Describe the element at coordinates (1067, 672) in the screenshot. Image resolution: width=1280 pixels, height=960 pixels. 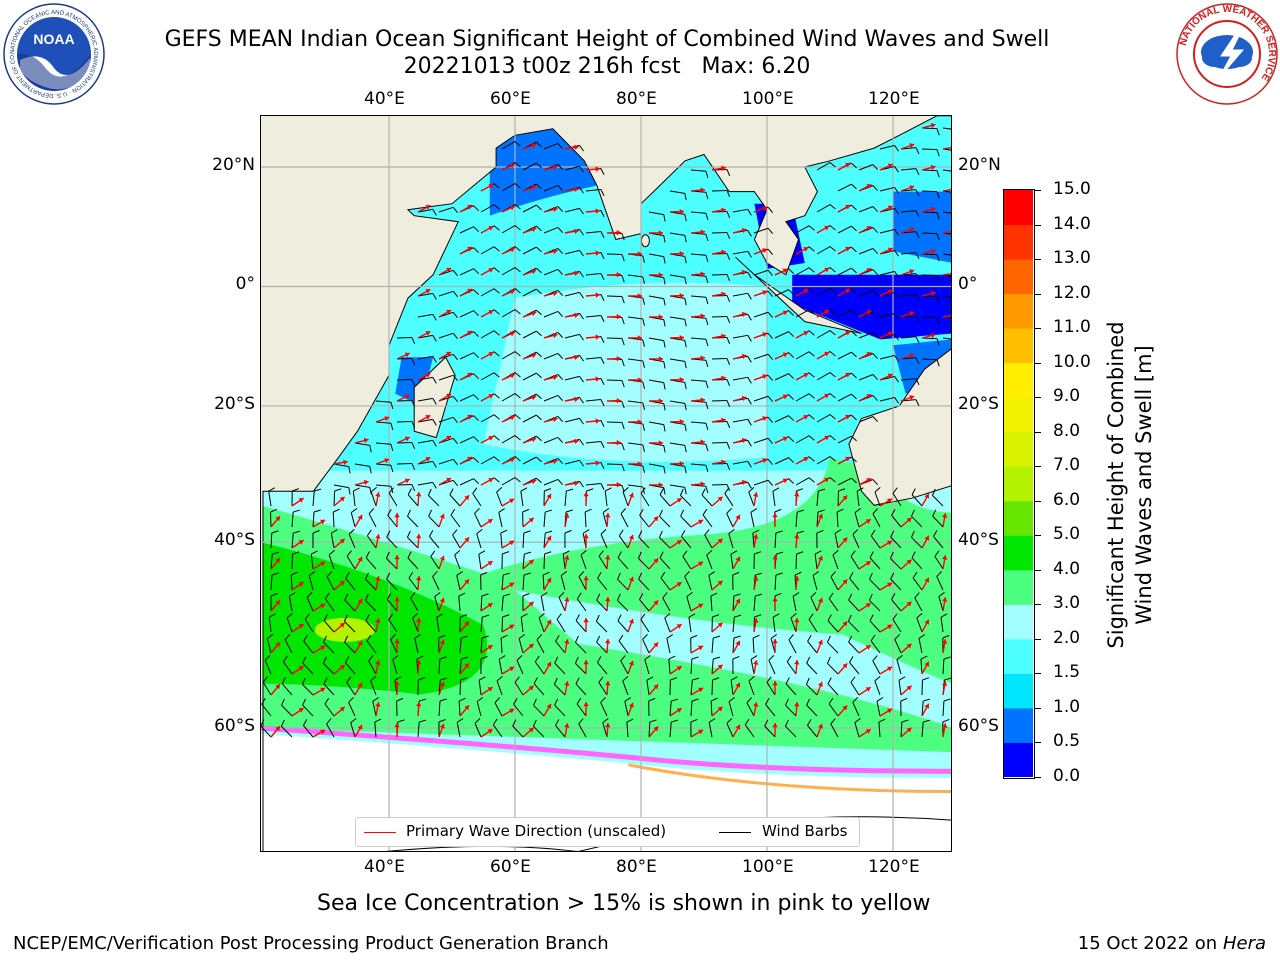
I see `colorbar-tick-label: 1.5` at that location.